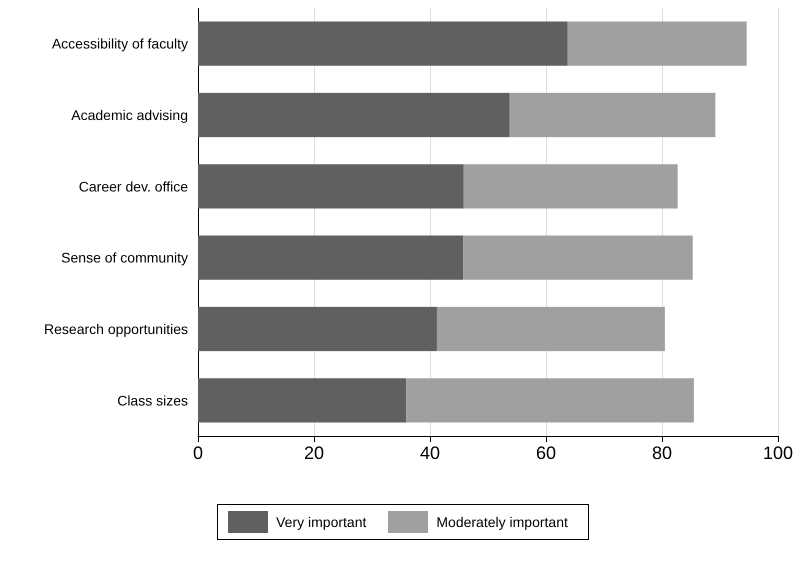  What do you see at coordinates (133, 186) in the screenshot?
I see `y-tick-label: Career dev. office` at bounding box center [133, 186].